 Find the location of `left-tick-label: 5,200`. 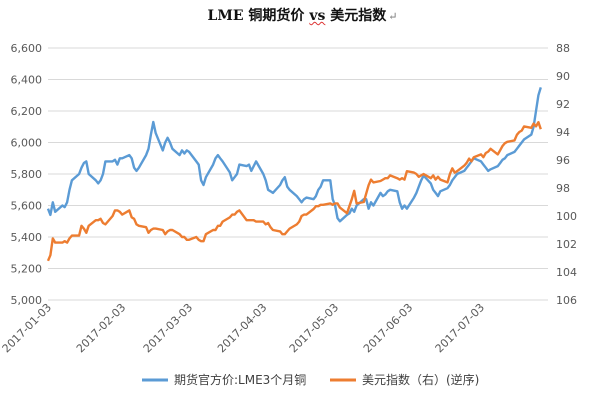

left-tick-label: 5,200 is located at coordinates (27, 269).